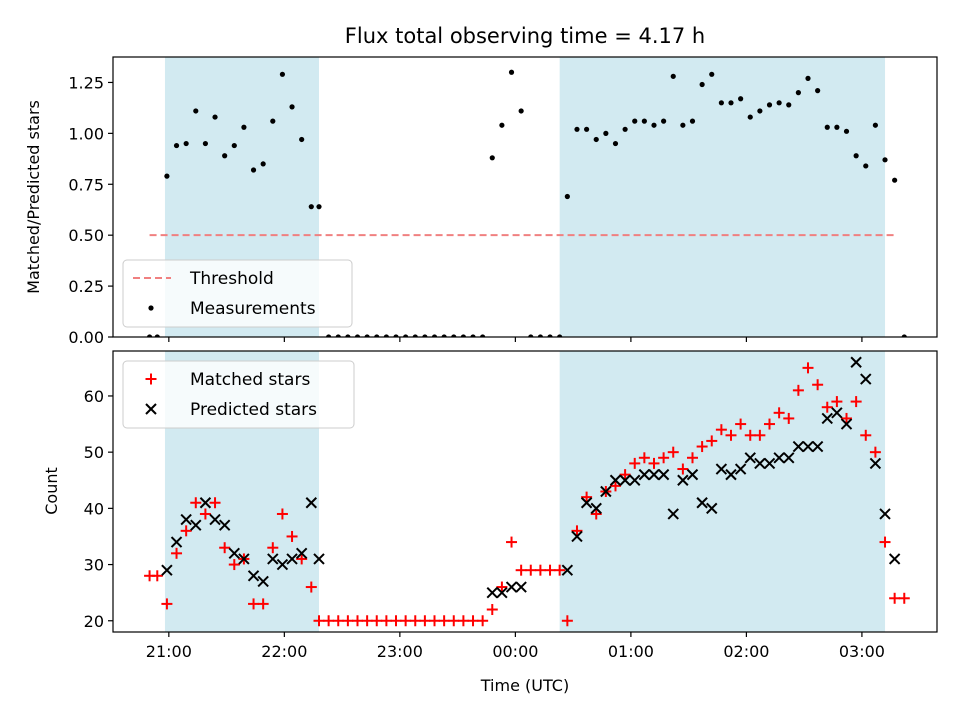 This screenshot has width=960, height=720. Describe the element at coordinates (284, 651) in the screenshot. I see `x-tick-label-1: 22:00` at that location.